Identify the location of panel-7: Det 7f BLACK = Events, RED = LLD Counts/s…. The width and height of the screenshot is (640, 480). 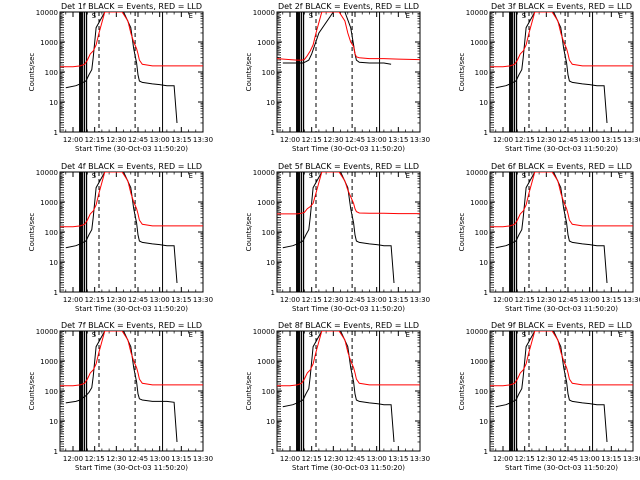
(120, 396).